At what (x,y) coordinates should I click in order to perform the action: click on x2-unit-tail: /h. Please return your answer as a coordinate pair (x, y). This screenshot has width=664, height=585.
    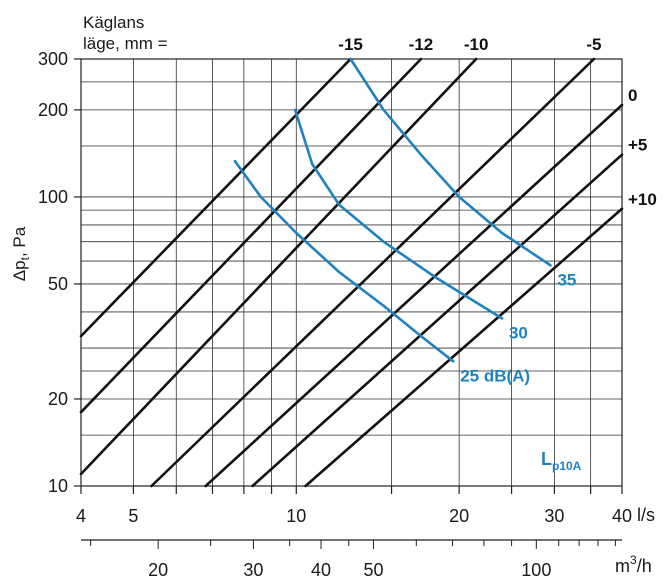
    Looking at the image, I should click on (644, 566).